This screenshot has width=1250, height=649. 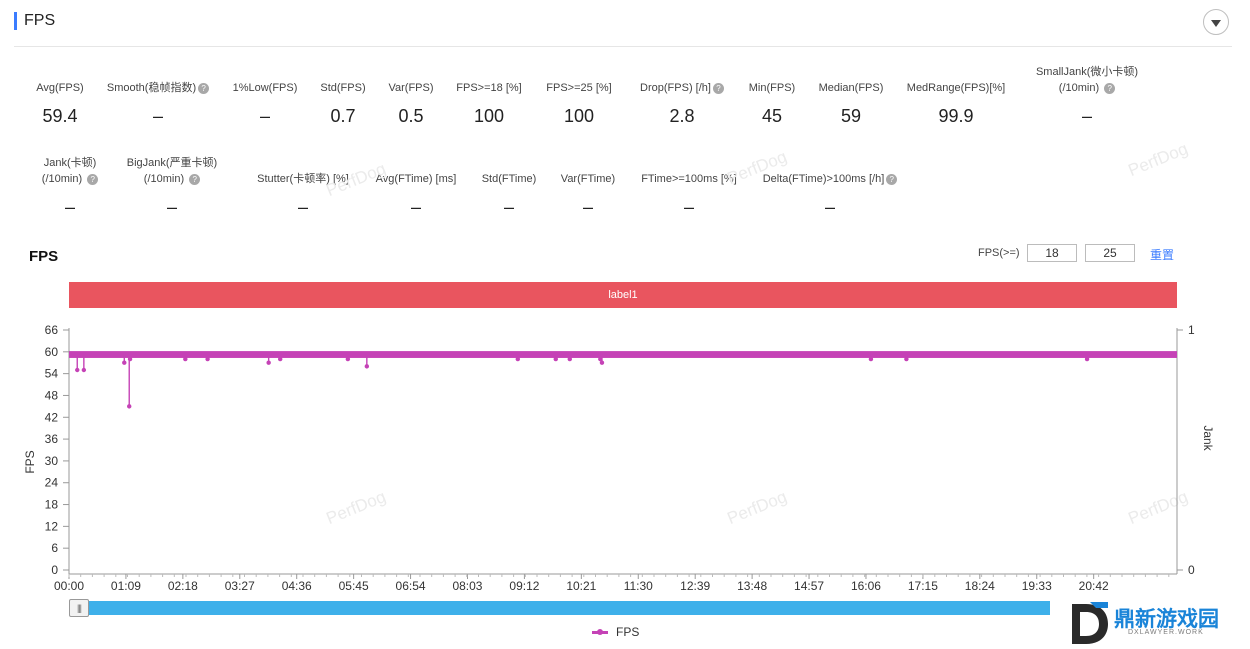 I want to click on stat-jank: Jank(卡顿) (/10min) ? –, so click(x=70, y=186).